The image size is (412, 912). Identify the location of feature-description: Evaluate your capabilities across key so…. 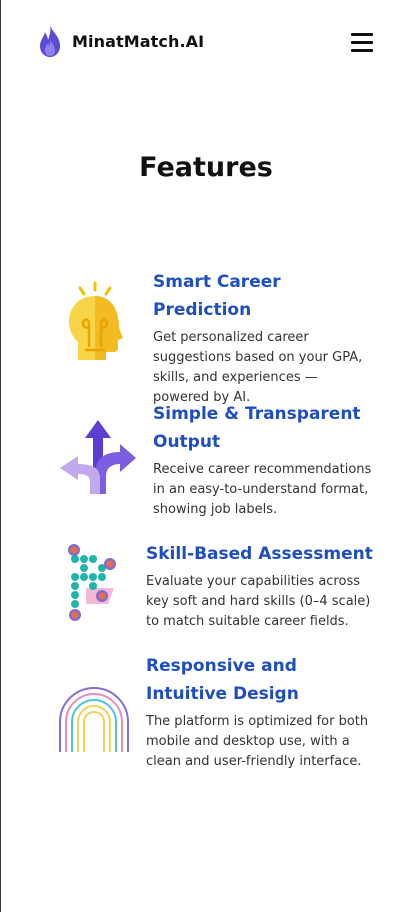
(258, 601).